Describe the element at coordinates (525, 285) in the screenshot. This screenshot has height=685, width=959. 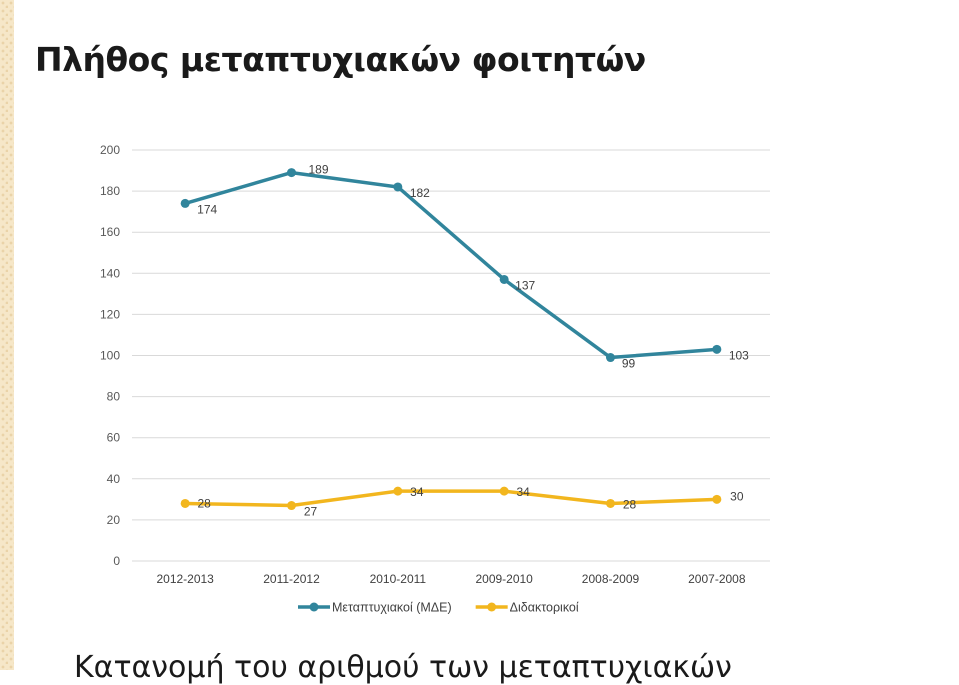
I see `data-label: 137` at that location.